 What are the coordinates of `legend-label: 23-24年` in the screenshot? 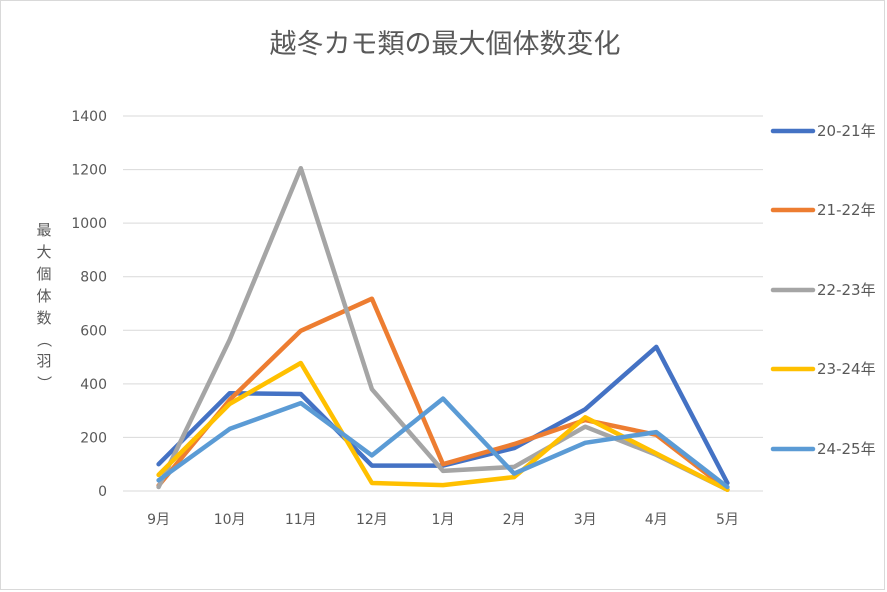 It's located at (846, 369).